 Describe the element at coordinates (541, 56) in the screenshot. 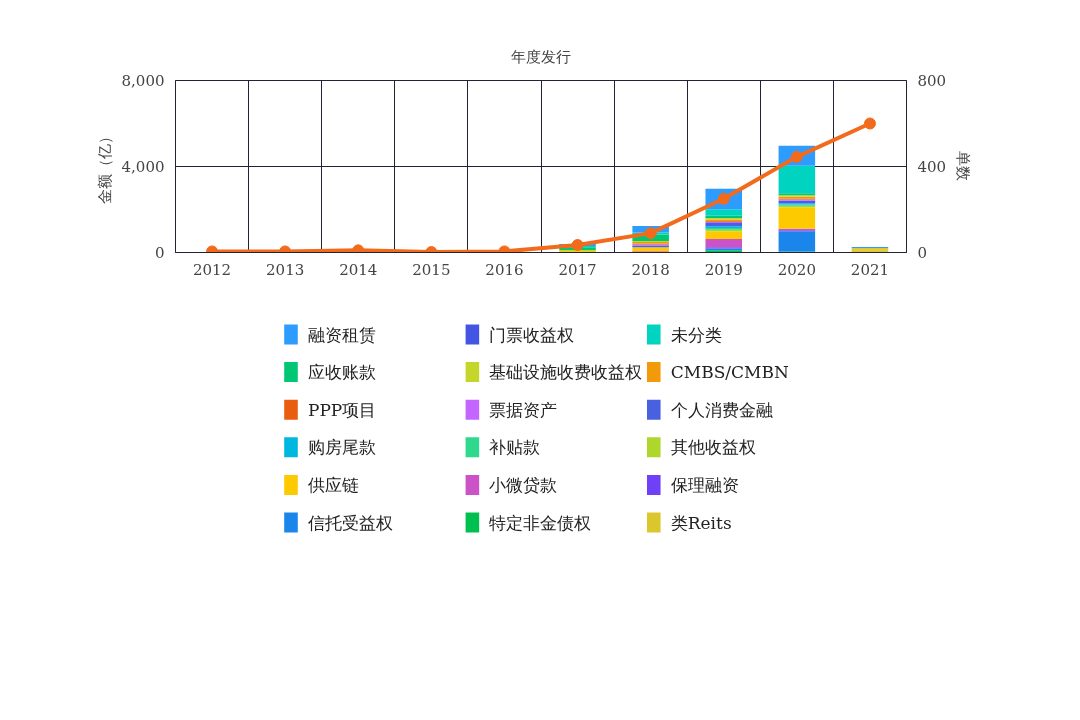

I see `chart-title: 年度发行` at that location.